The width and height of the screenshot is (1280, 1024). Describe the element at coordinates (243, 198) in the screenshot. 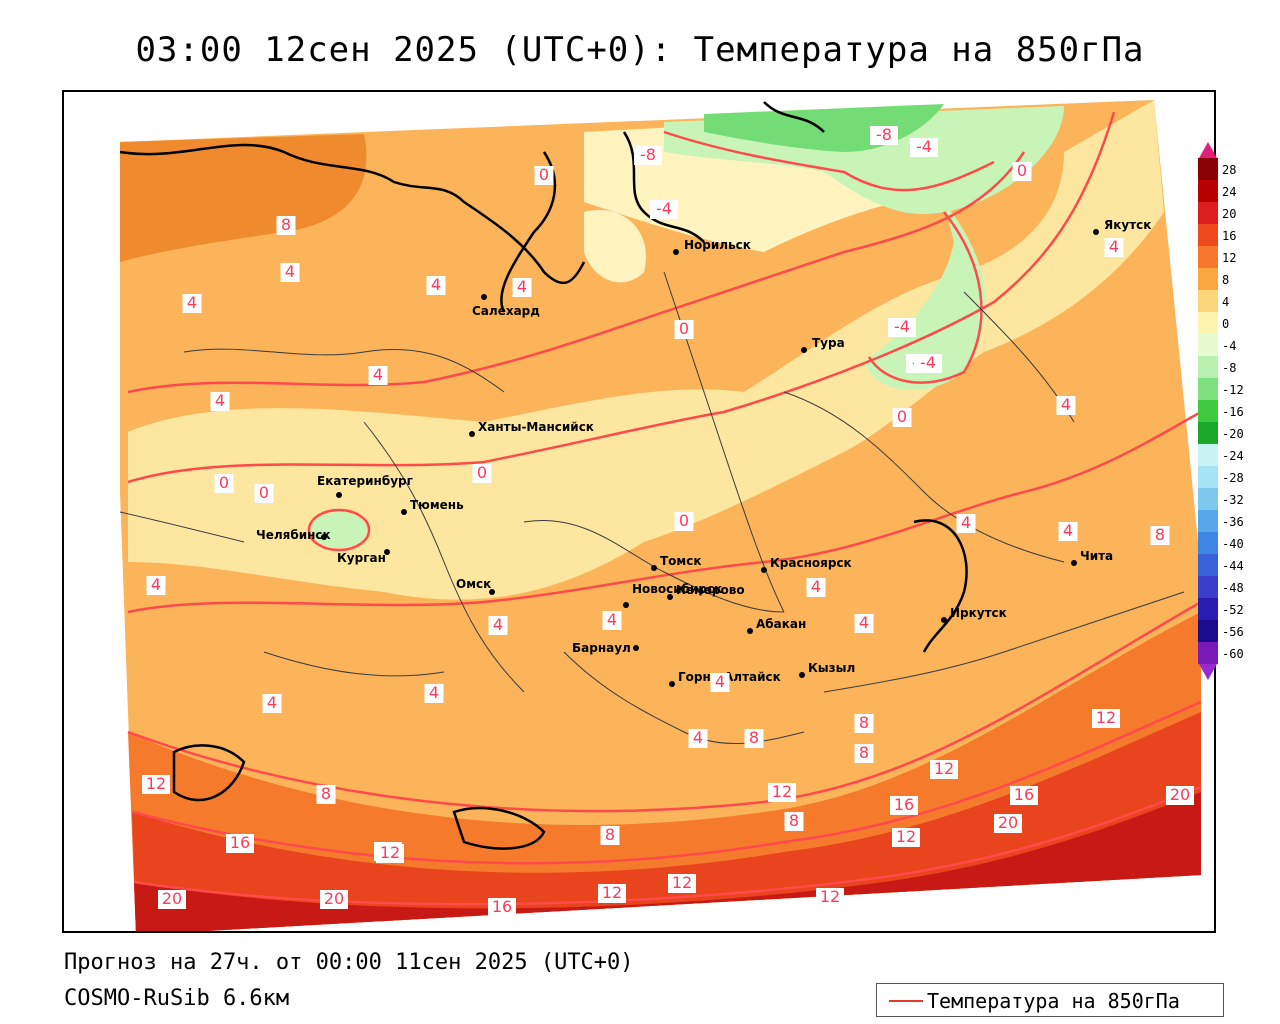

I see `field-nw-warm` at that location.